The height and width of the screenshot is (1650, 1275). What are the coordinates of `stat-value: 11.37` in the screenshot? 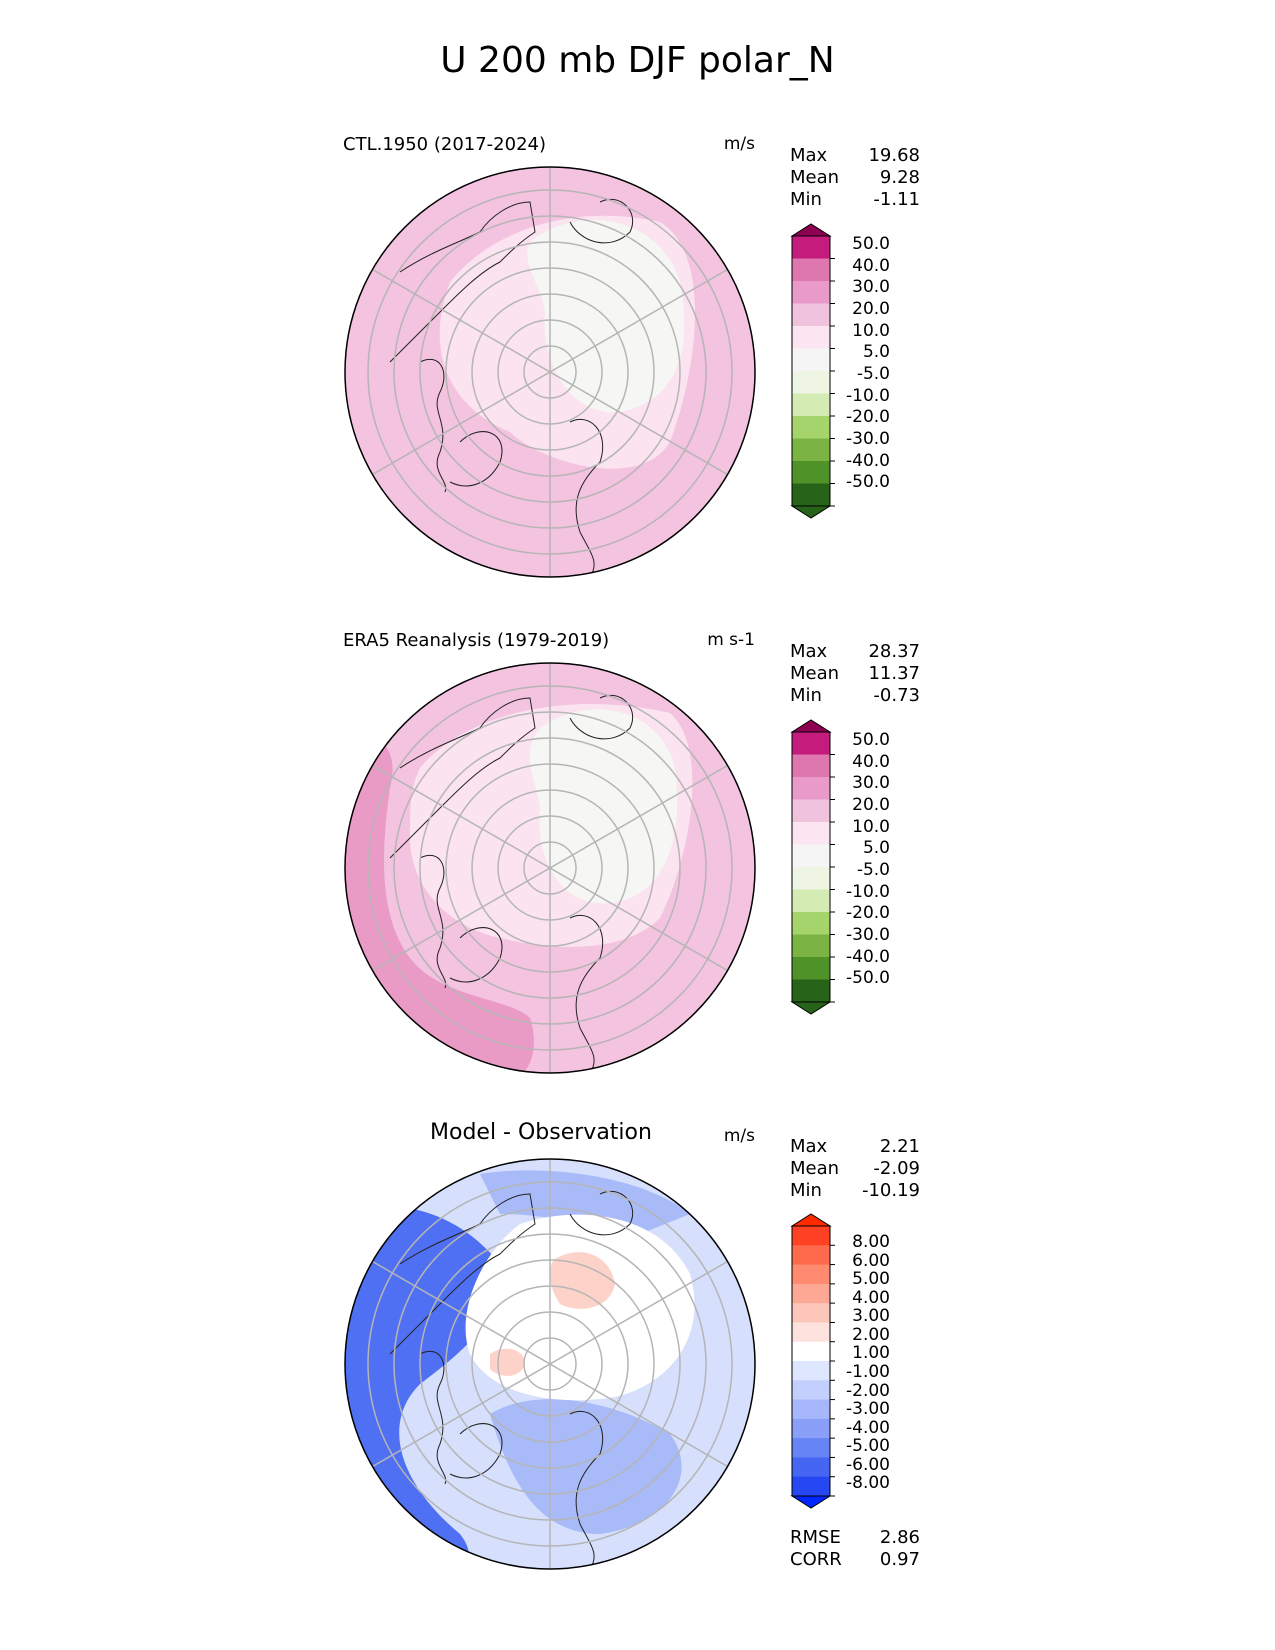 It's located at (894, 673).